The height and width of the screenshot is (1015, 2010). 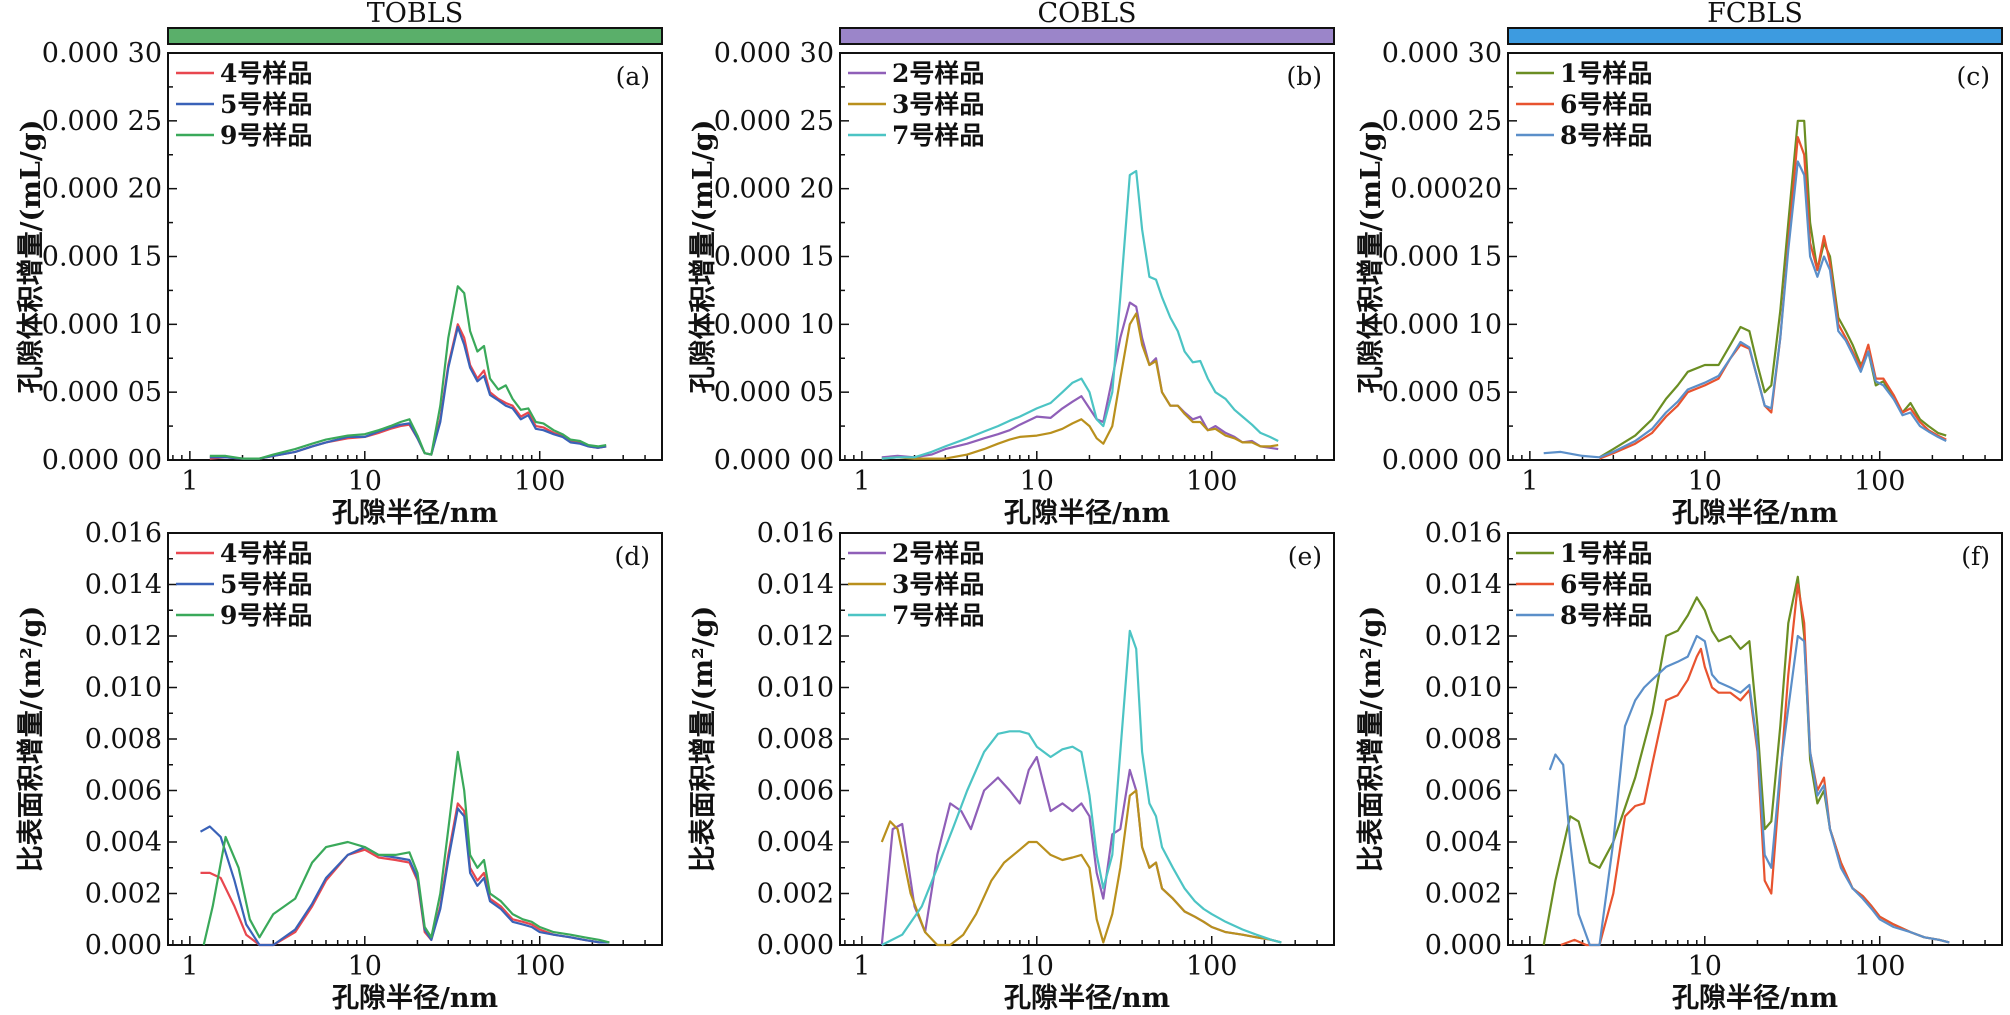 What do you see at coordinates (938, 553) in the screenshot?
I see `legend-label: 2号样品` at bounding box center [938, 553].